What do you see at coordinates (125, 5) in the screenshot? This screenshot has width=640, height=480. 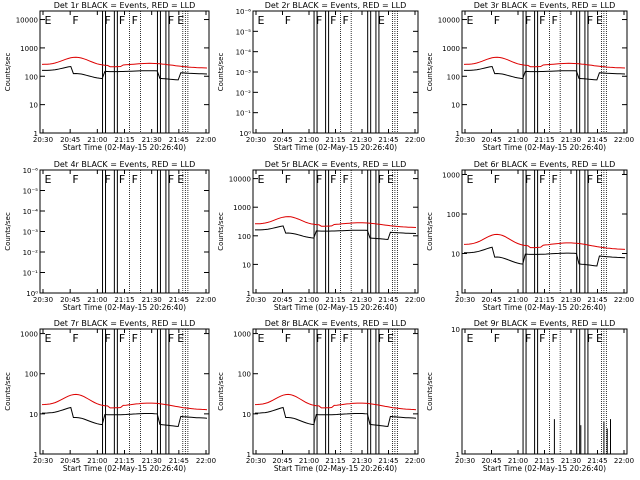 I see `panel-title: Det 1r BLACK = Events, RED = LLD` at bounding box center [125, 5].